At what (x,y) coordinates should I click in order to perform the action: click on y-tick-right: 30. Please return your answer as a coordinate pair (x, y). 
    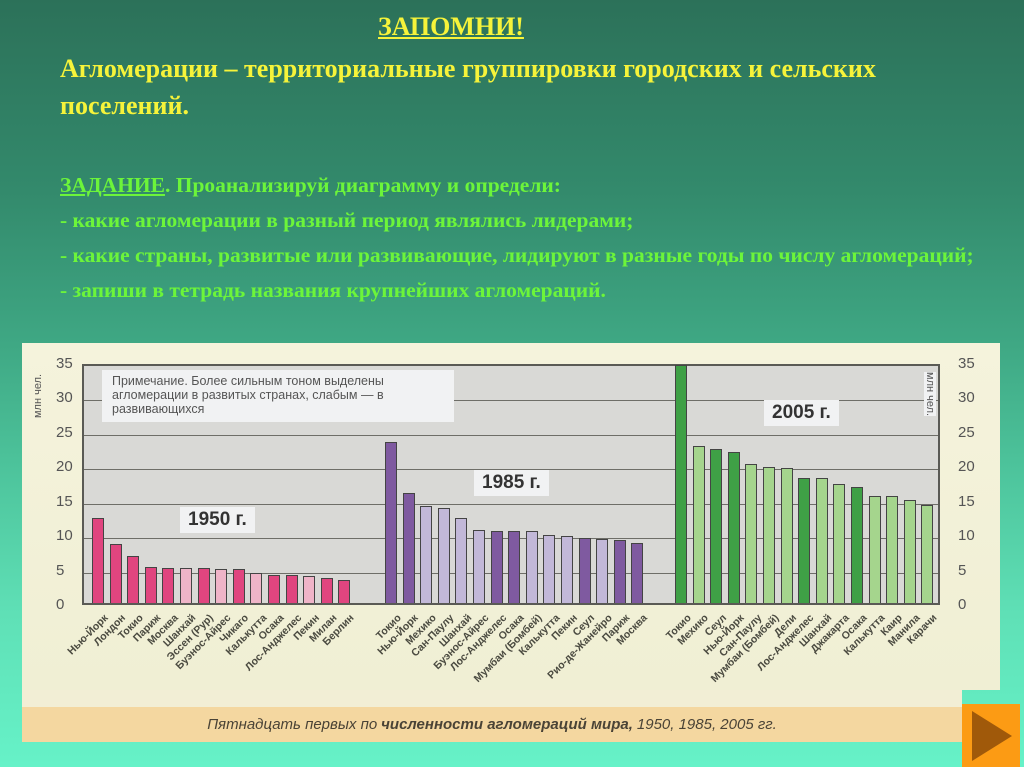
    Looking at the image, I should click on (966, 398).